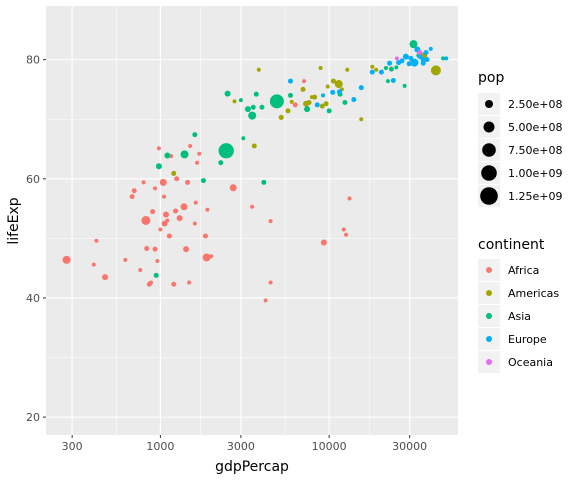 The width and height of the screenshot is (576, 480). I want to click on y-axis: 20 40 60 80, so click(36, 239).